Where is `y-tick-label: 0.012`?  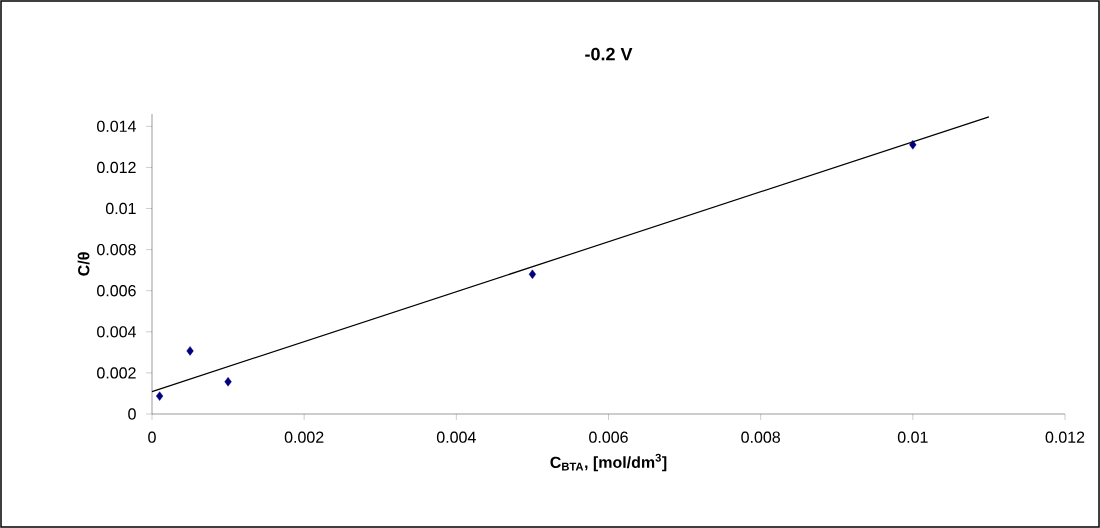 y-tick-label: 0.012 is located at coordinates (116, 167).